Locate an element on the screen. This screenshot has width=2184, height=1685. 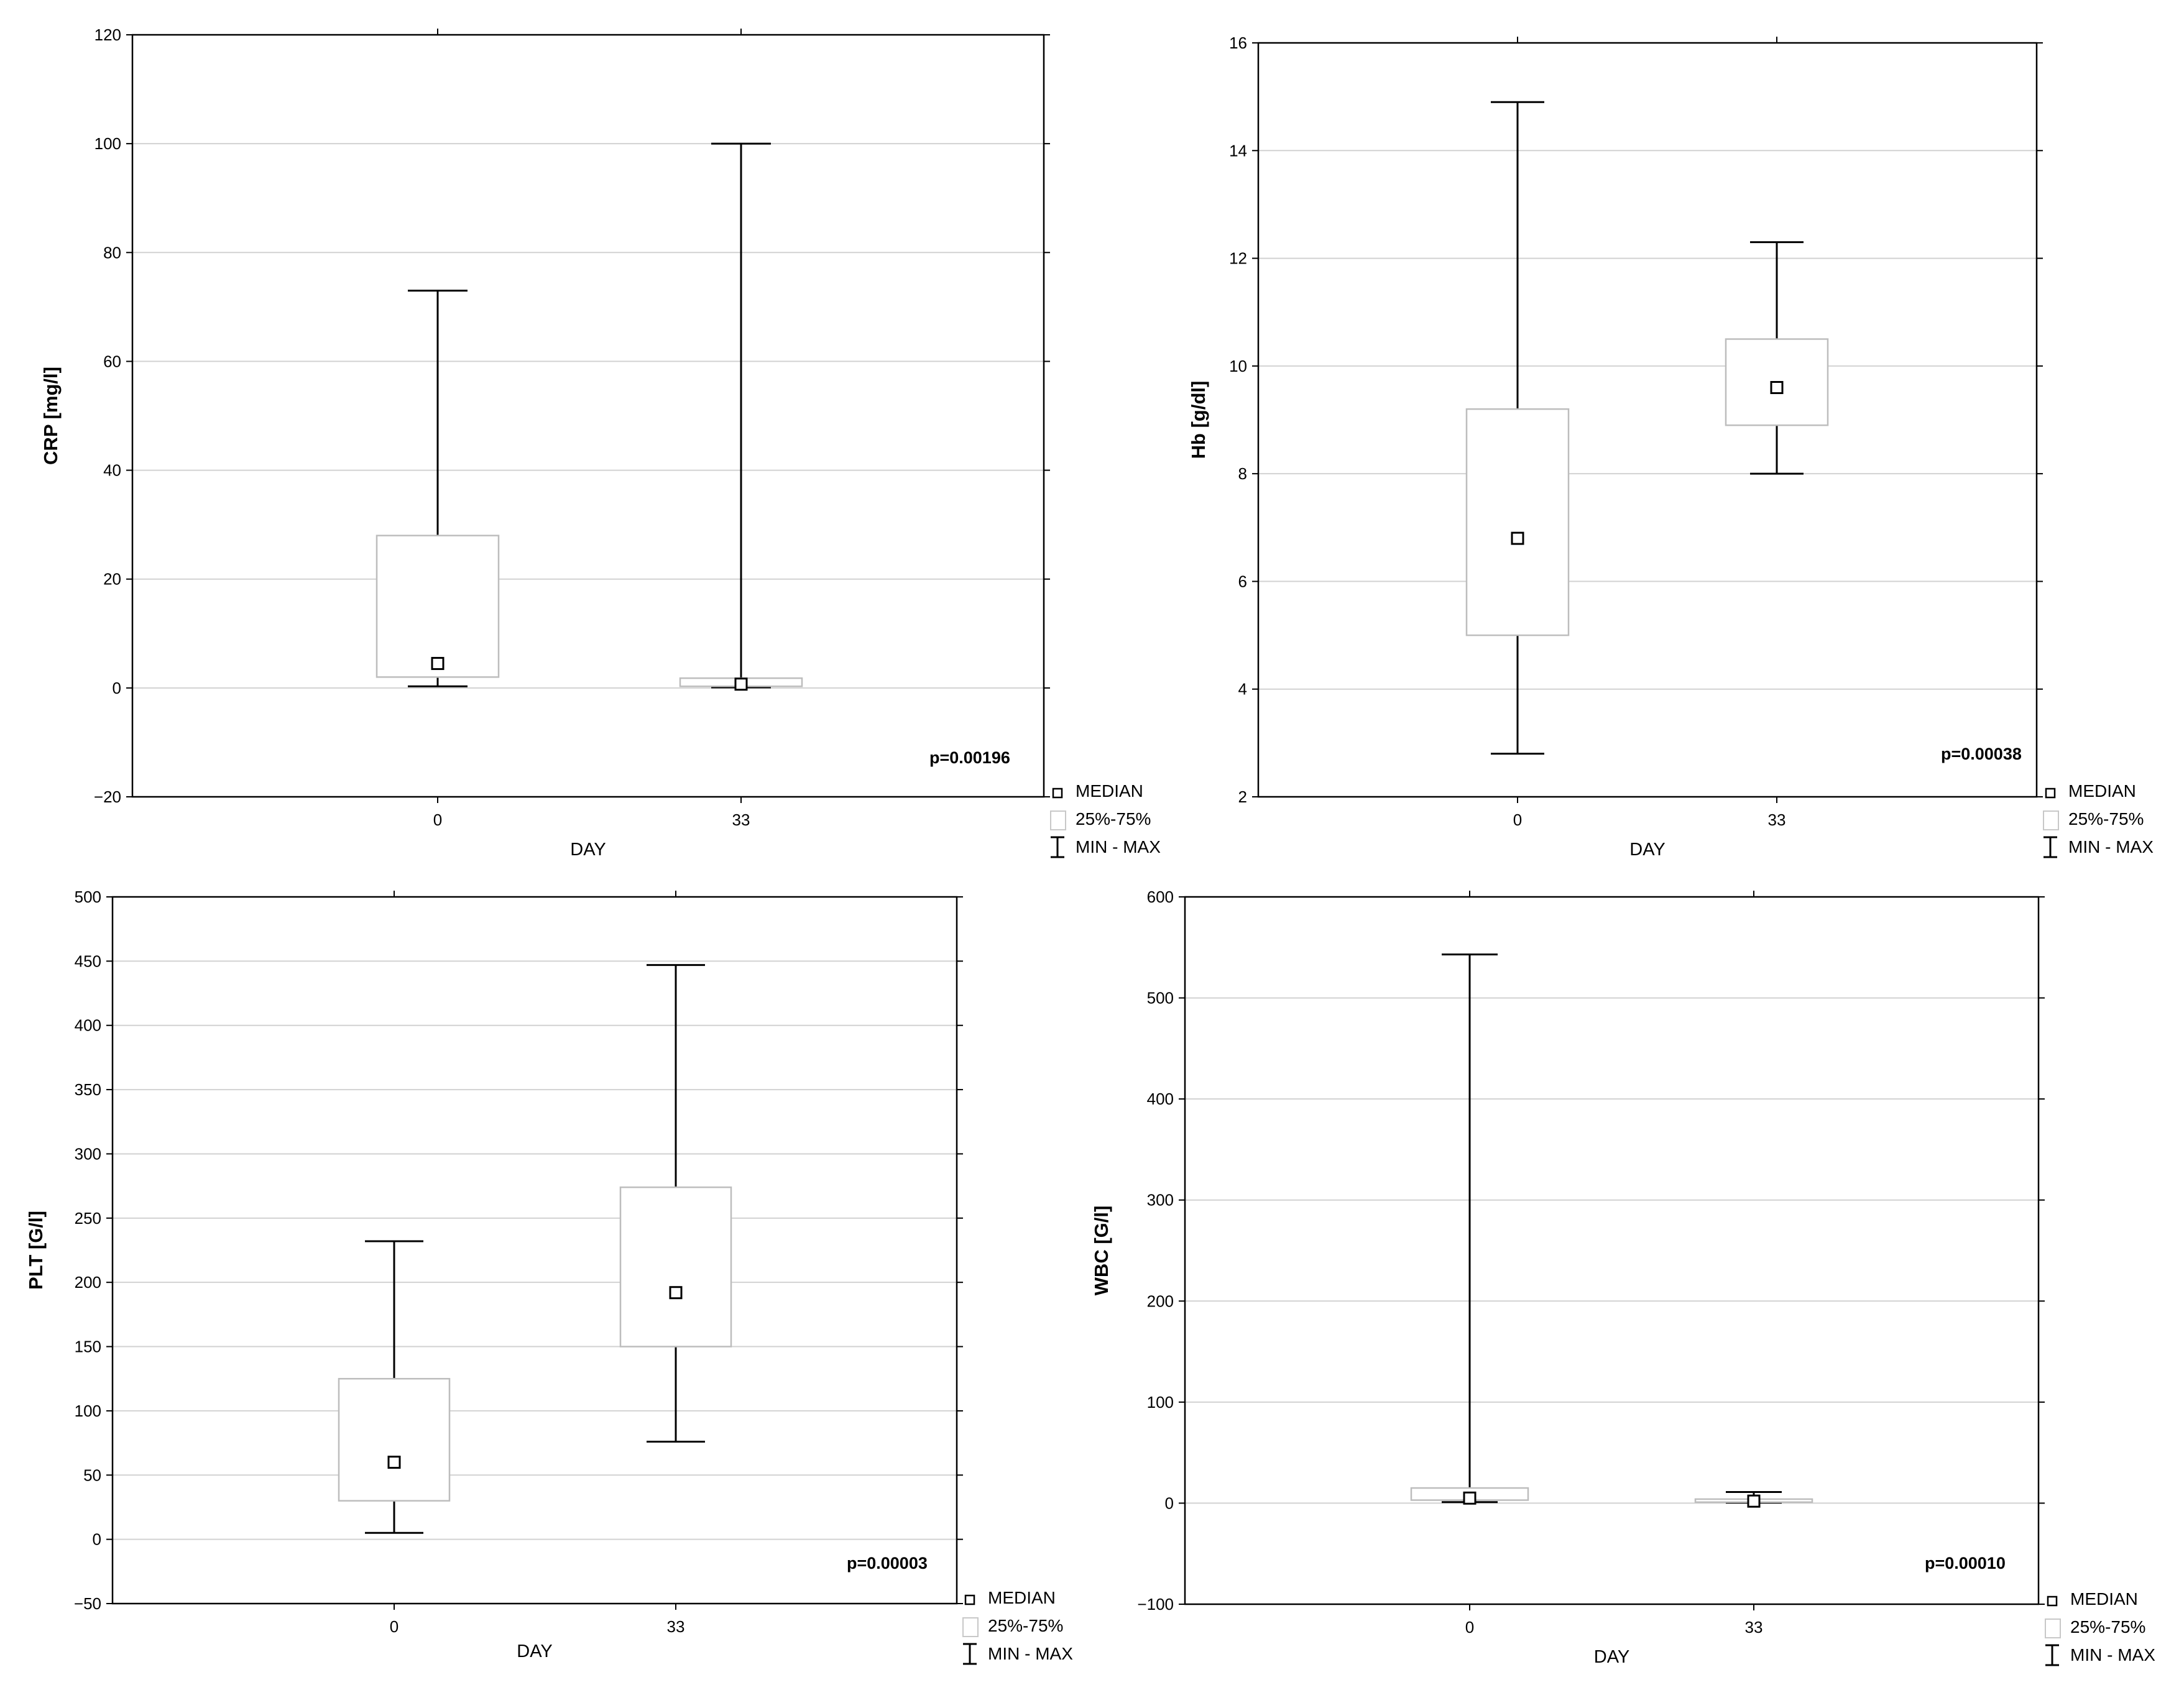
y-axis-title: CRP [mg/l] is located at coordinates (51, 416).